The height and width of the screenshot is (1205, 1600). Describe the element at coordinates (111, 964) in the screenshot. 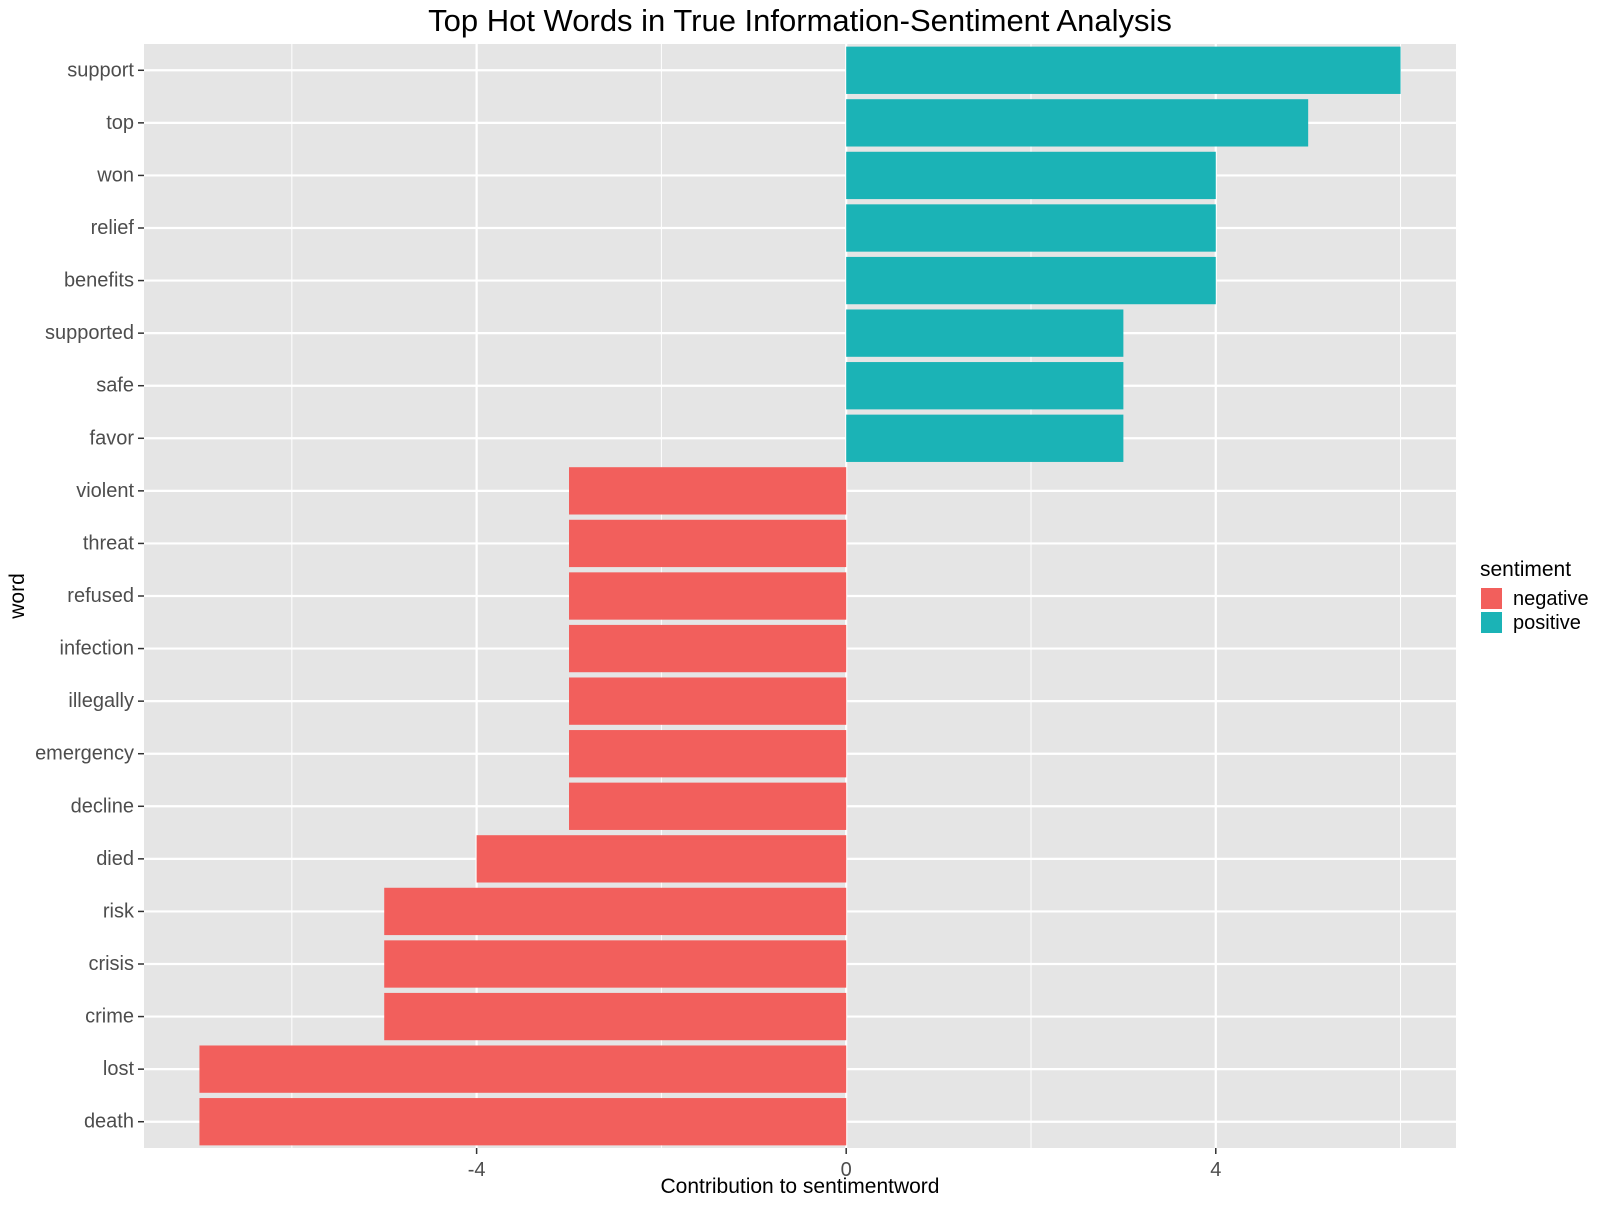

I see `y-tick-label: crisis` at that location.